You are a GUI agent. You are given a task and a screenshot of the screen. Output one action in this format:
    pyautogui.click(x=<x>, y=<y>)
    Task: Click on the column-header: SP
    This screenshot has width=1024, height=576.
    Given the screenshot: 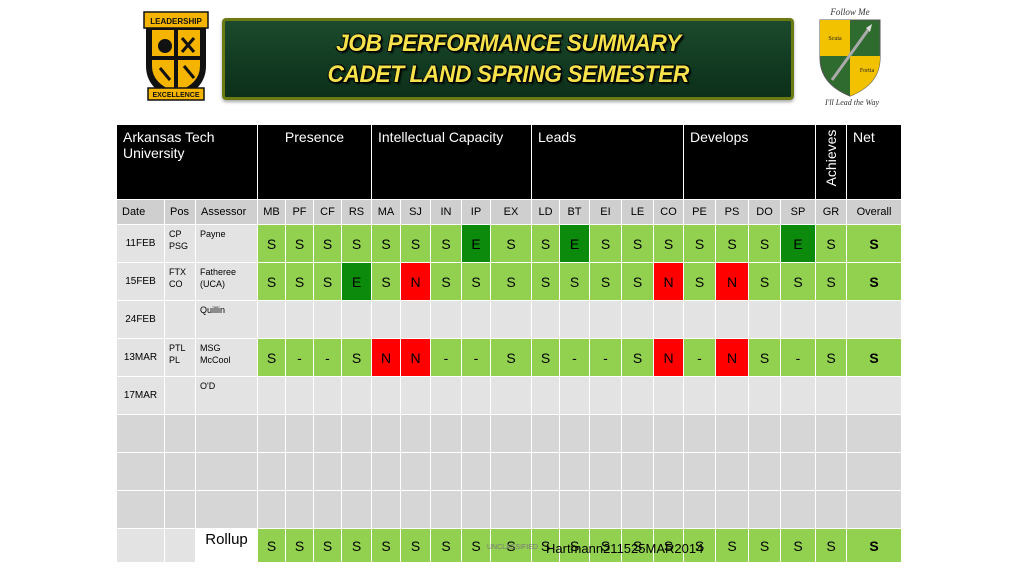 What is the action you would take?
    pyautogui.click(x=798, y=212)
    